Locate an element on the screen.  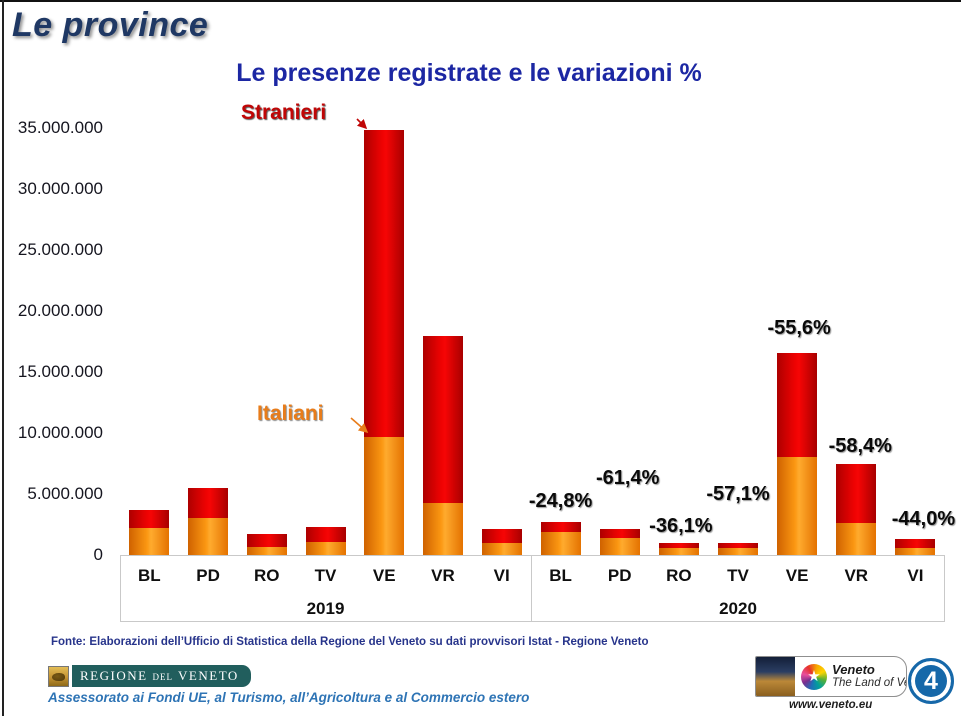
x-axis-label-tv-2020: TV is located at coordinates (738, 575).